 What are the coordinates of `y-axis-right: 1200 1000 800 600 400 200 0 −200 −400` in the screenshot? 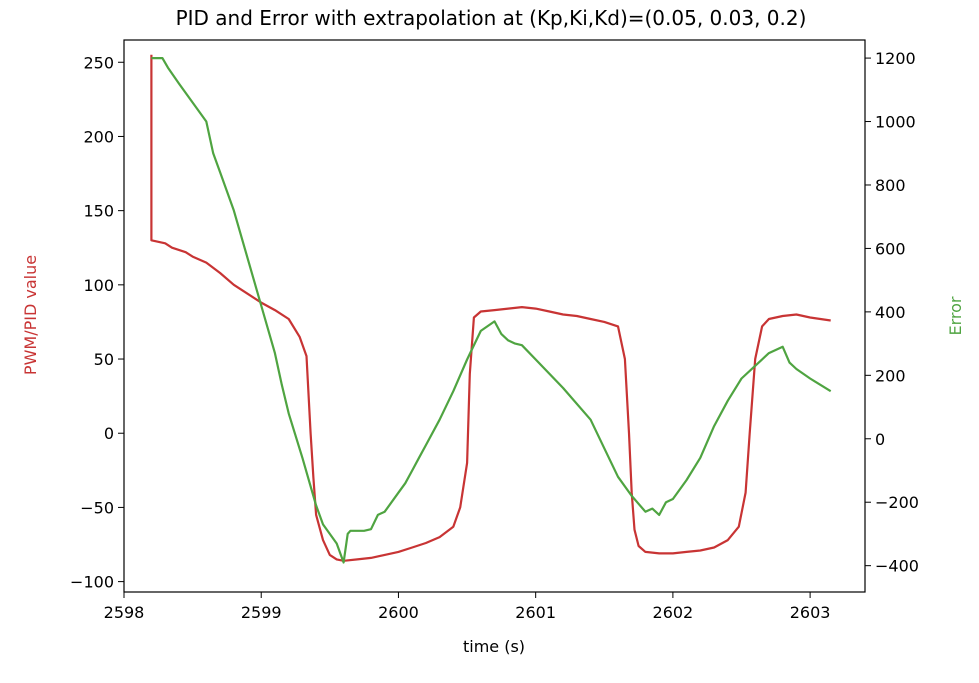 It's located at (892, 312).